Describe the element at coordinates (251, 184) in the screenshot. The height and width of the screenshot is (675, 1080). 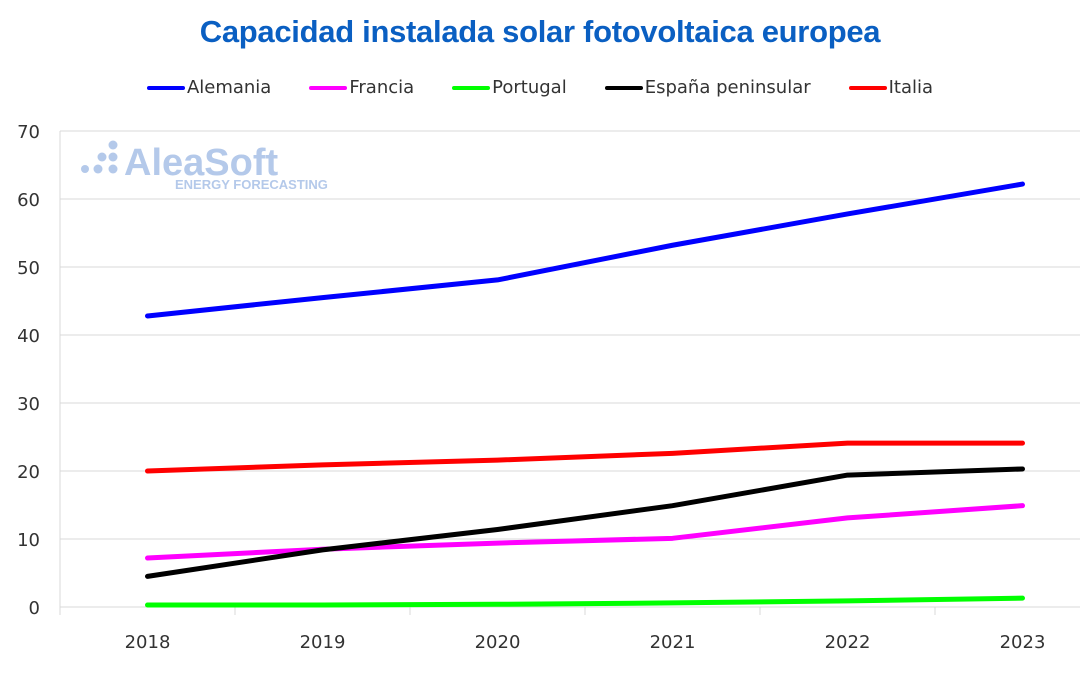
I see `watermark-tagline: ENERGY FORECASTING` at that location.